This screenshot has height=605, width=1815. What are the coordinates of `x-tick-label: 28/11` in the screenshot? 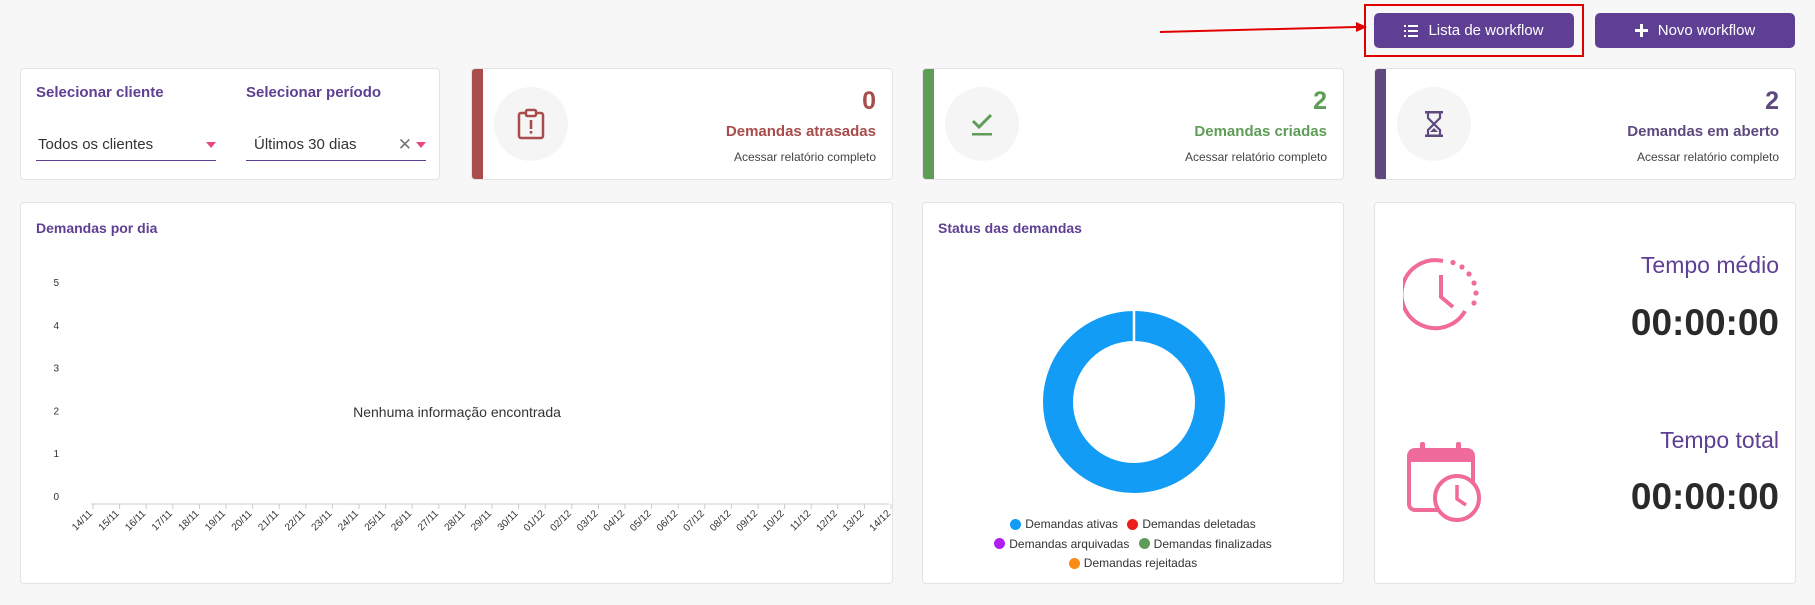 It's located at (455, 520).